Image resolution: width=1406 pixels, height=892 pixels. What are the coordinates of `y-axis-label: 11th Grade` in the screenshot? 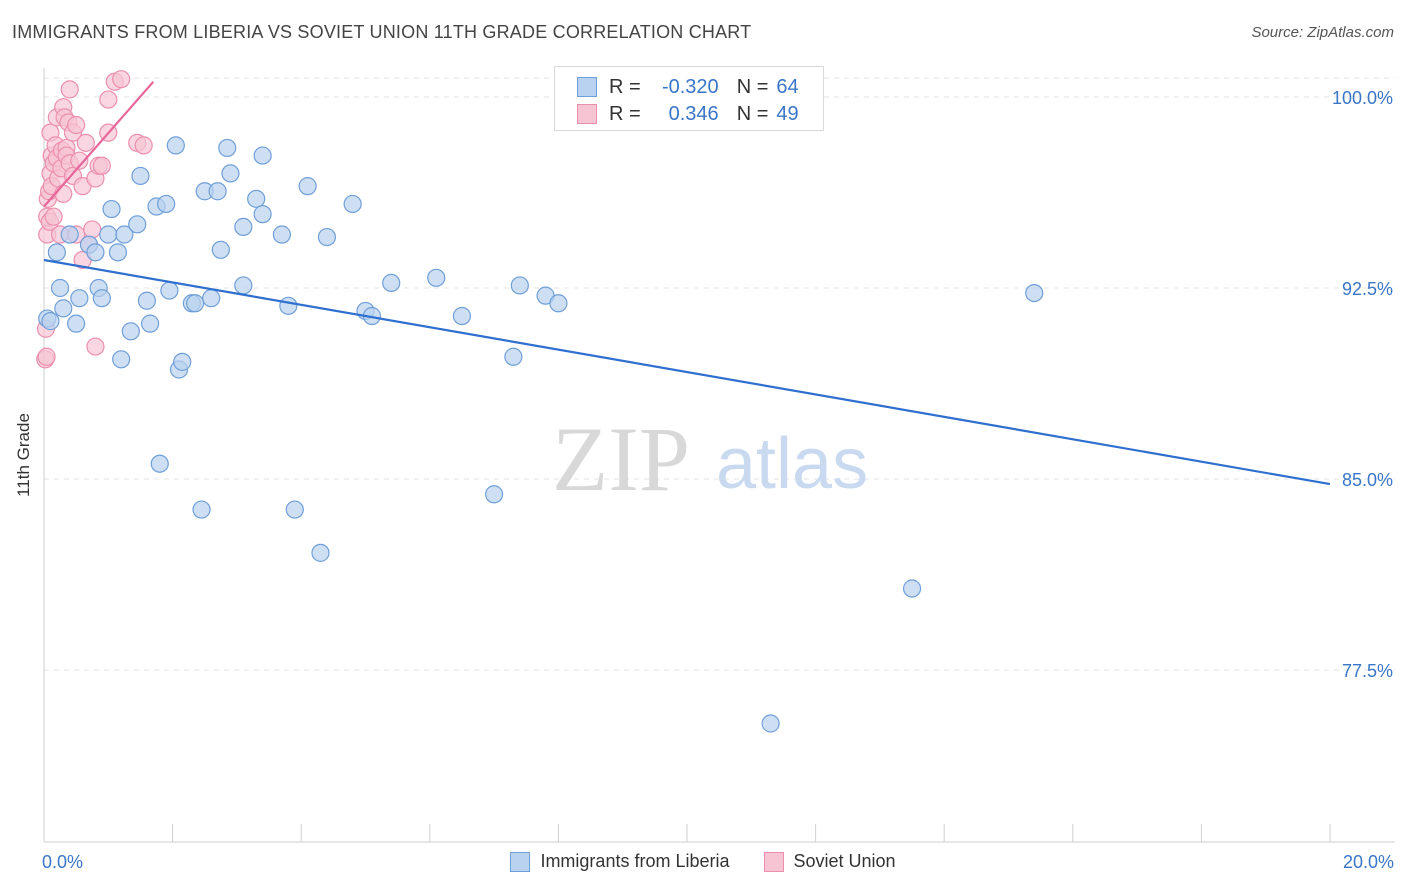 It's located at (23, 455).